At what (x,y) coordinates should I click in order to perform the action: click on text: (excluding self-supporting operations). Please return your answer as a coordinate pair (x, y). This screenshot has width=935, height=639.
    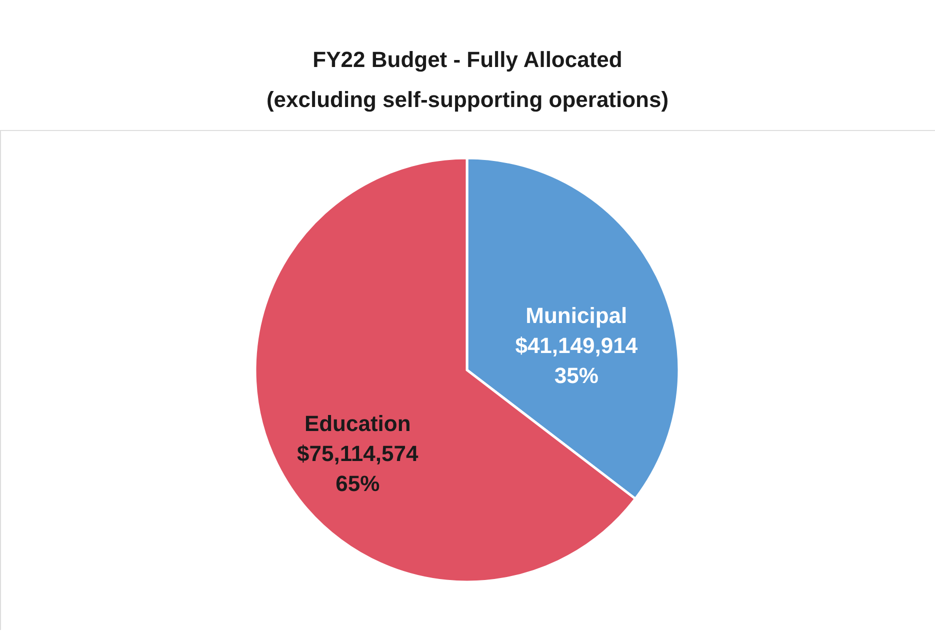
    Looking at the image, I should click on (467, 99).